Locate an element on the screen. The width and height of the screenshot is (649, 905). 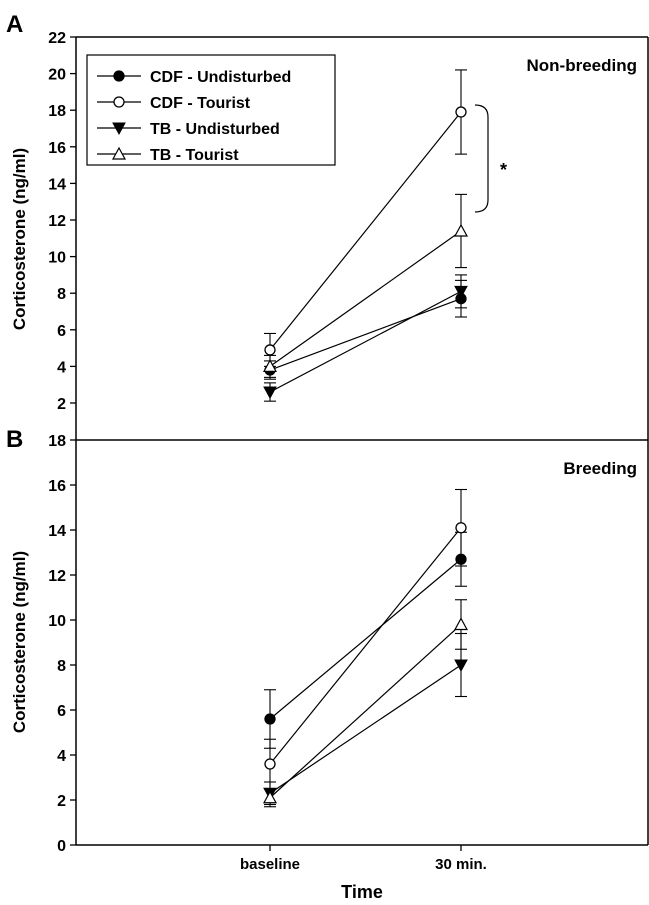
panel-b-letter: B is located at coordinates (14, 439).